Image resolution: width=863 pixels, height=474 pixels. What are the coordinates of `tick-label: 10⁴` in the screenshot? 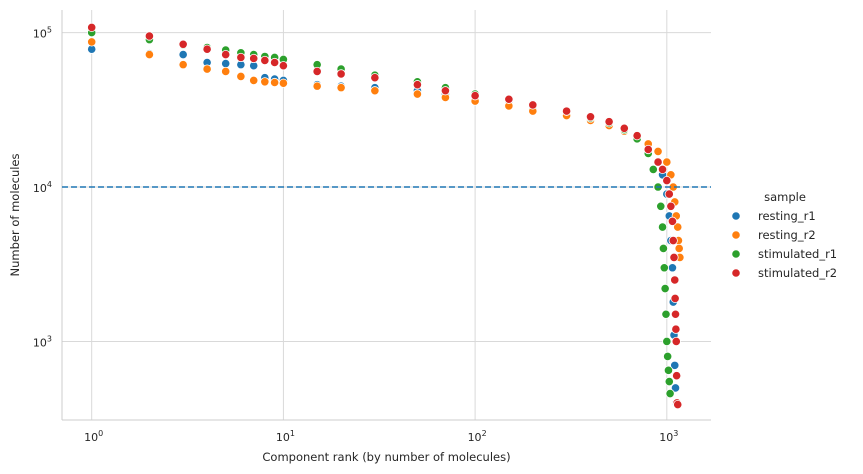 It's located at (42, 187).